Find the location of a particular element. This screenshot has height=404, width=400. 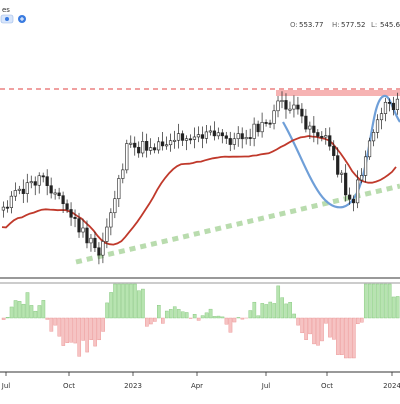

ohlc-readout: O: 553.77 H: 577.52 L: 545.69 is located at coordinates (345, 25).